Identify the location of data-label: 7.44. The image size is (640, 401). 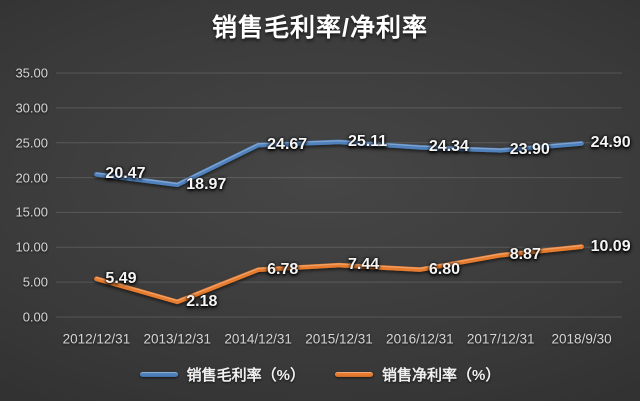
(364, 265).